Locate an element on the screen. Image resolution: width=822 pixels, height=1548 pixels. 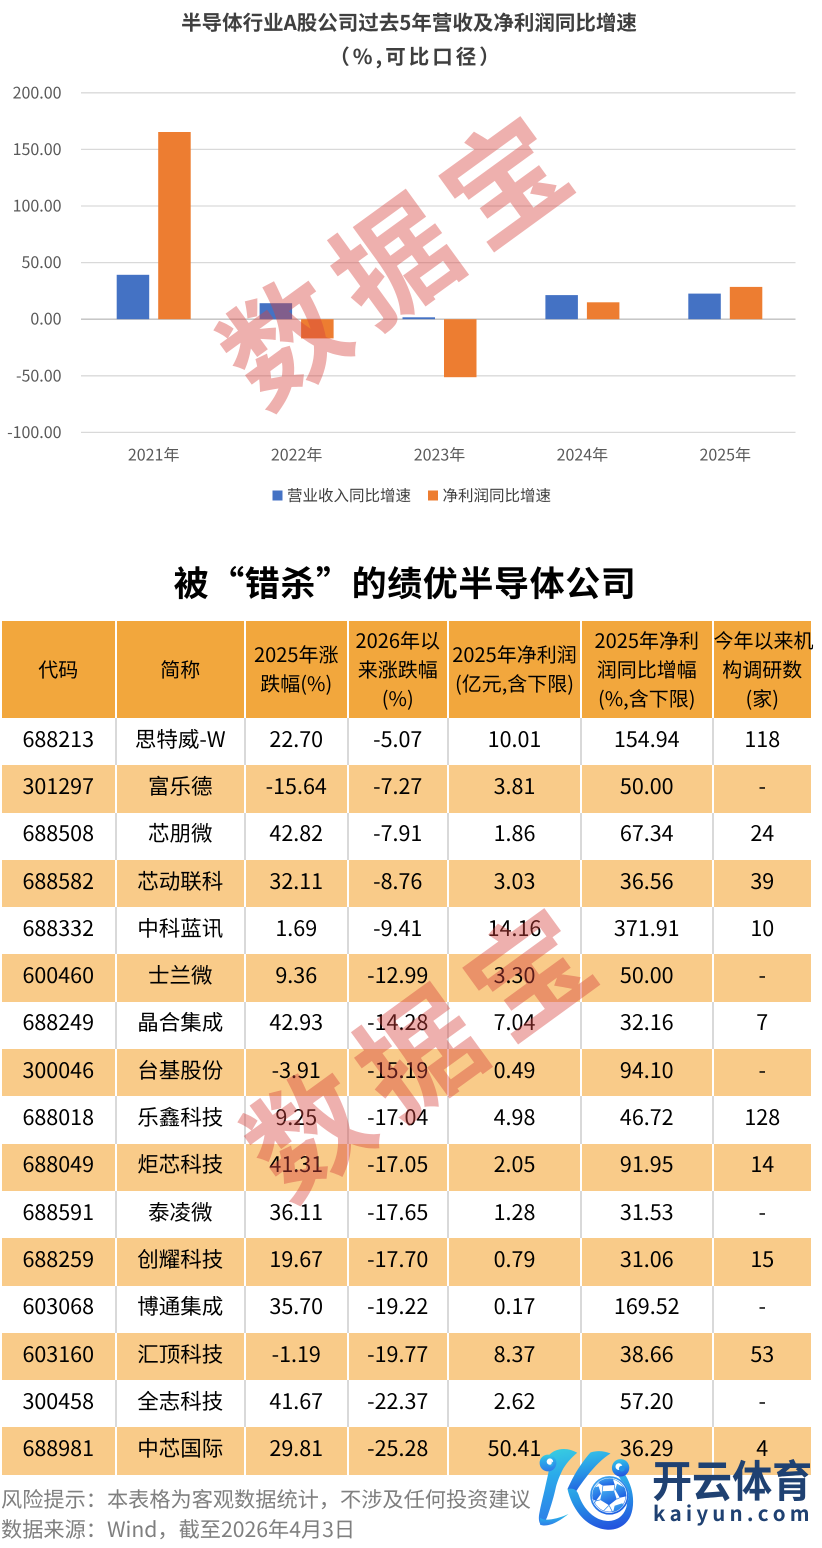
svg-text: 50.00 is located at coordinates (42, 261).